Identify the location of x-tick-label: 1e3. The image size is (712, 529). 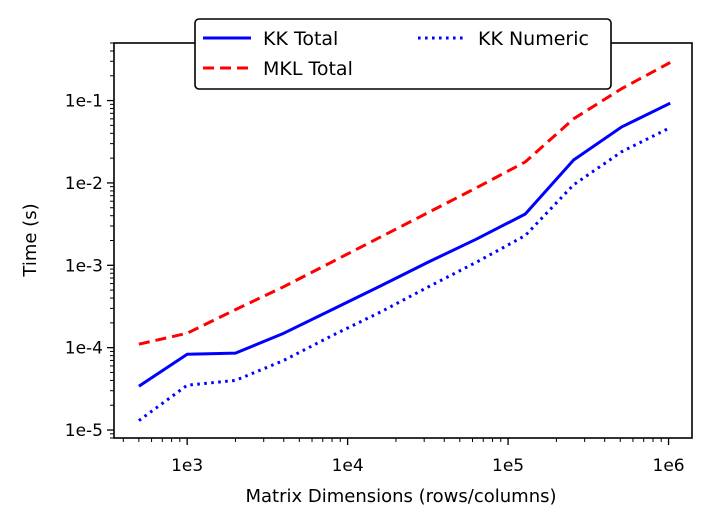
(187, 466).